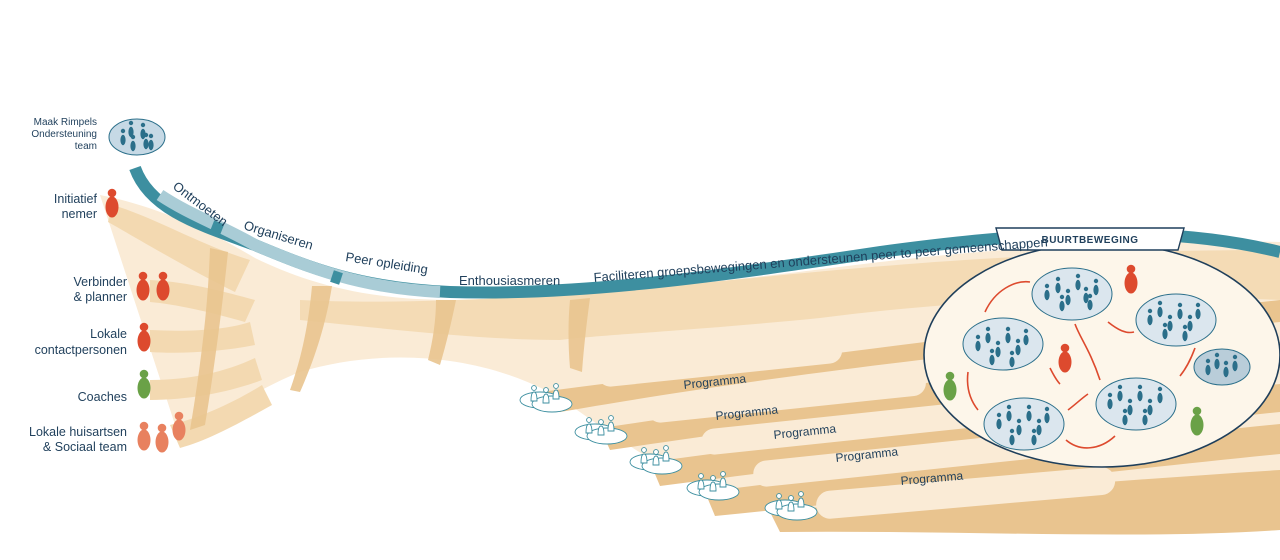 The image size is (1280, 560). What do you see at coordinates (85, 447) in the screenshot?
I see `doctors-label-2: & Sociaal team` at bounding box center [85, 447].